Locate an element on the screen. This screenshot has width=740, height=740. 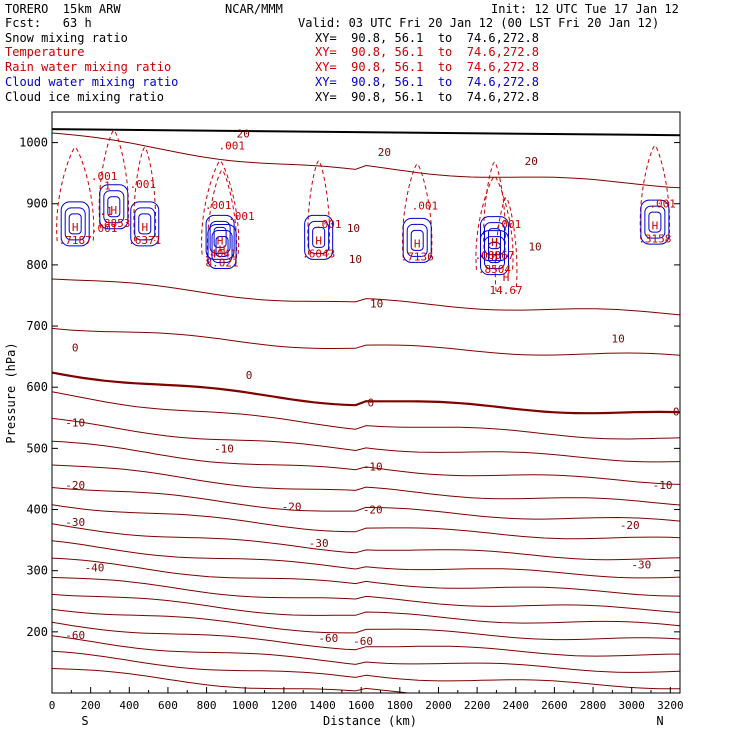
x-tick-label-3: 600 is located at coordinates (168, 705).